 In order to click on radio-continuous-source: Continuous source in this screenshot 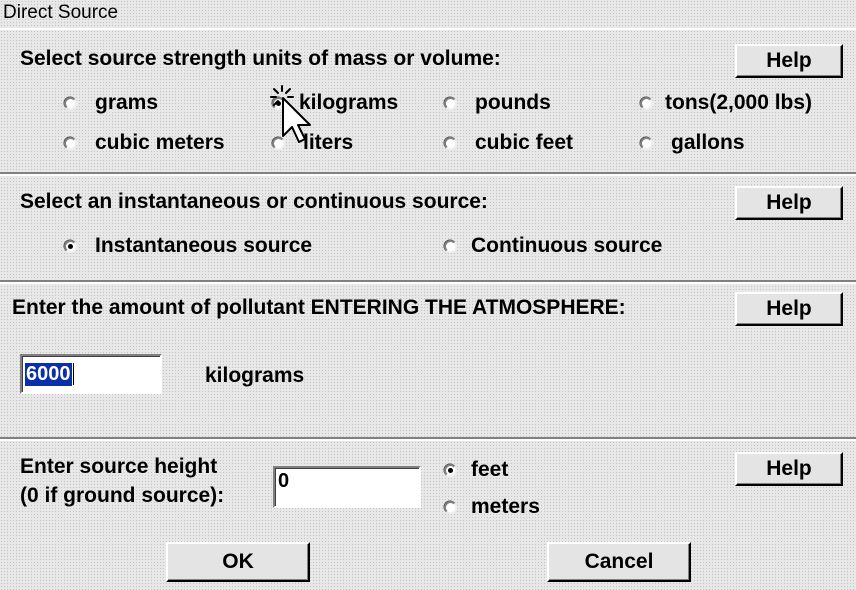, I will do `click(553, 246)`.